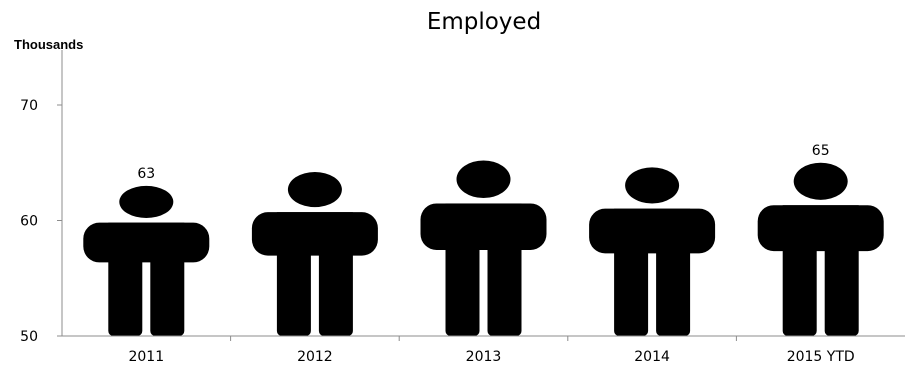 Image resolution: width=910 pixels, height=365 pixels. I want to click on y-tick-label: 70, so click(29, 106).